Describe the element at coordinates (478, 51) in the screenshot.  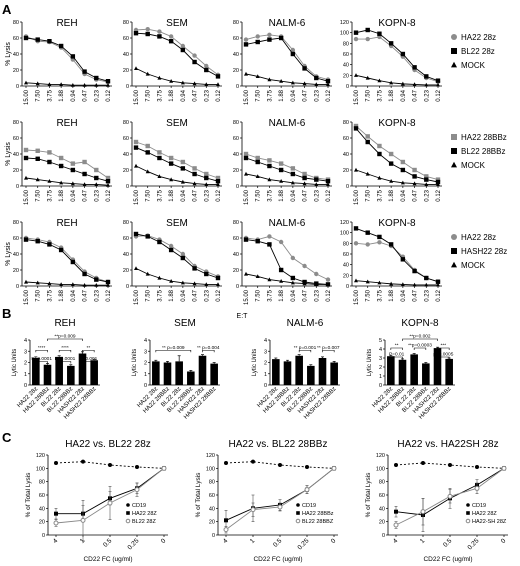
I see `legend-label: BL22 28z` at that location.